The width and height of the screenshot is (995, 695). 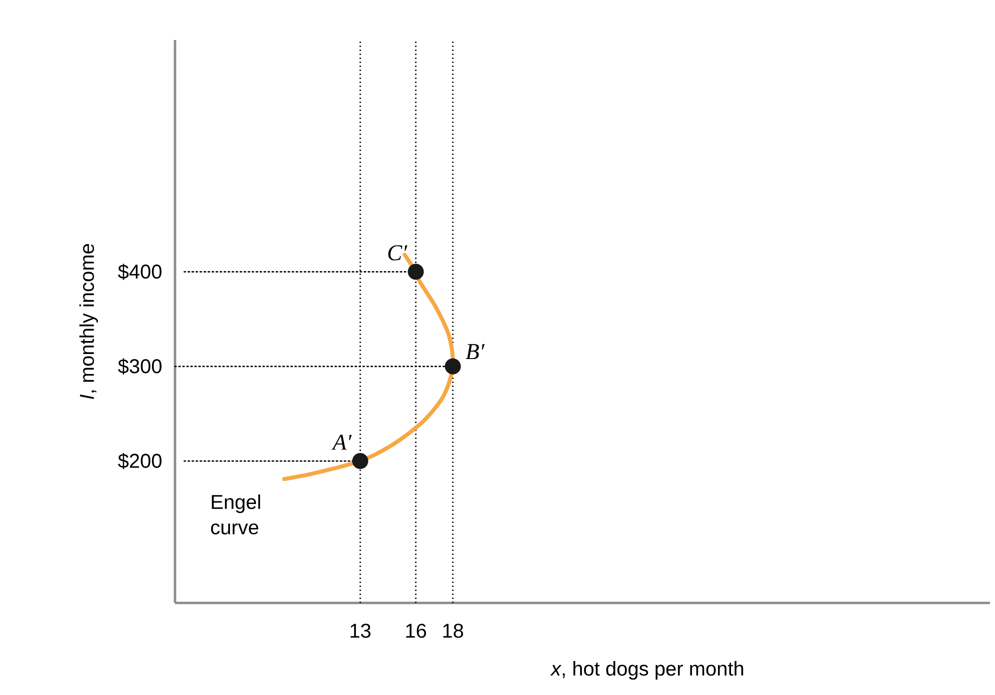 I want to click on x-tick-label: 18, so click(x=453, y=631).